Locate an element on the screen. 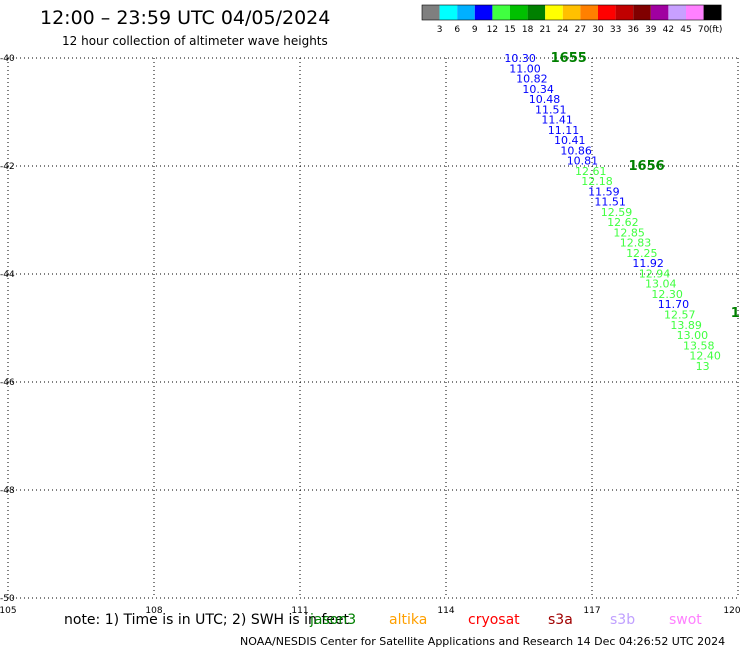  time-labels: 1655 1656 1 is located at coordinates (645, 186).